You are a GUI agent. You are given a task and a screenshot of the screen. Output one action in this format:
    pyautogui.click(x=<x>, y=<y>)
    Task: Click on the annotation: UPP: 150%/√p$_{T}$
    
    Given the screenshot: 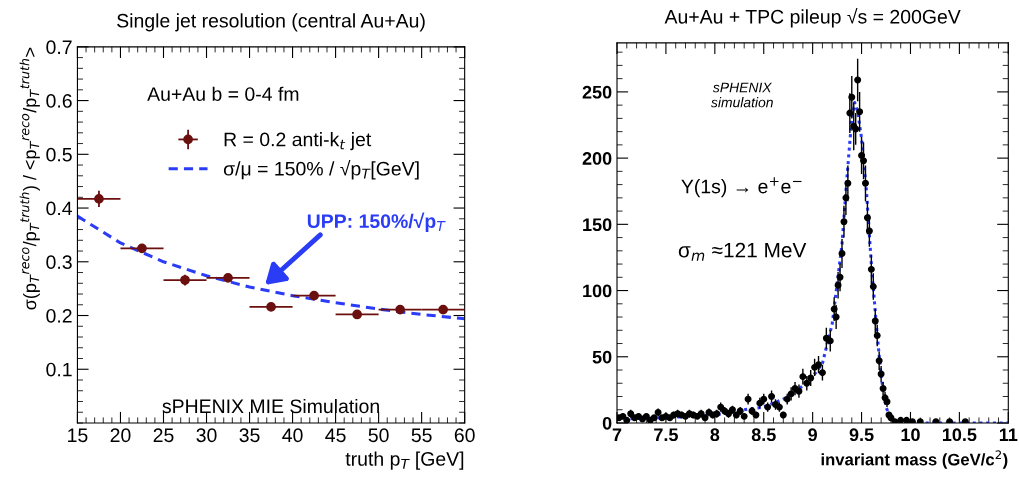 What is the action you would take?
    pyautogui.click(x=376, y=222)
    